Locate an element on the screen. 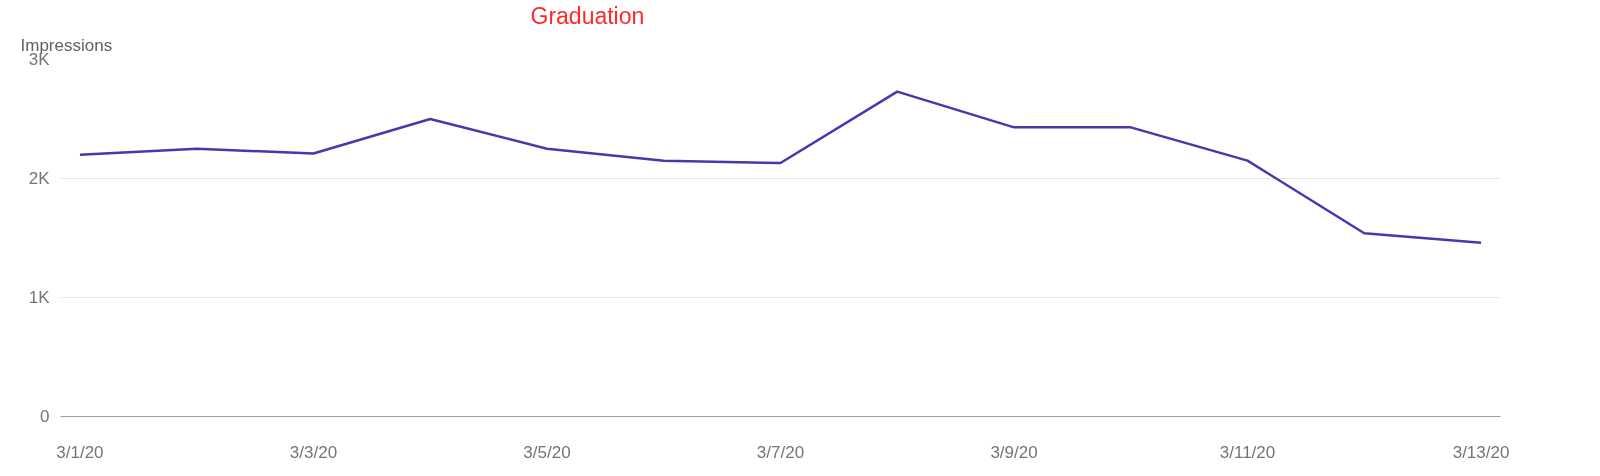  y-tick-label: 0 is located at coordinates (45, 416).